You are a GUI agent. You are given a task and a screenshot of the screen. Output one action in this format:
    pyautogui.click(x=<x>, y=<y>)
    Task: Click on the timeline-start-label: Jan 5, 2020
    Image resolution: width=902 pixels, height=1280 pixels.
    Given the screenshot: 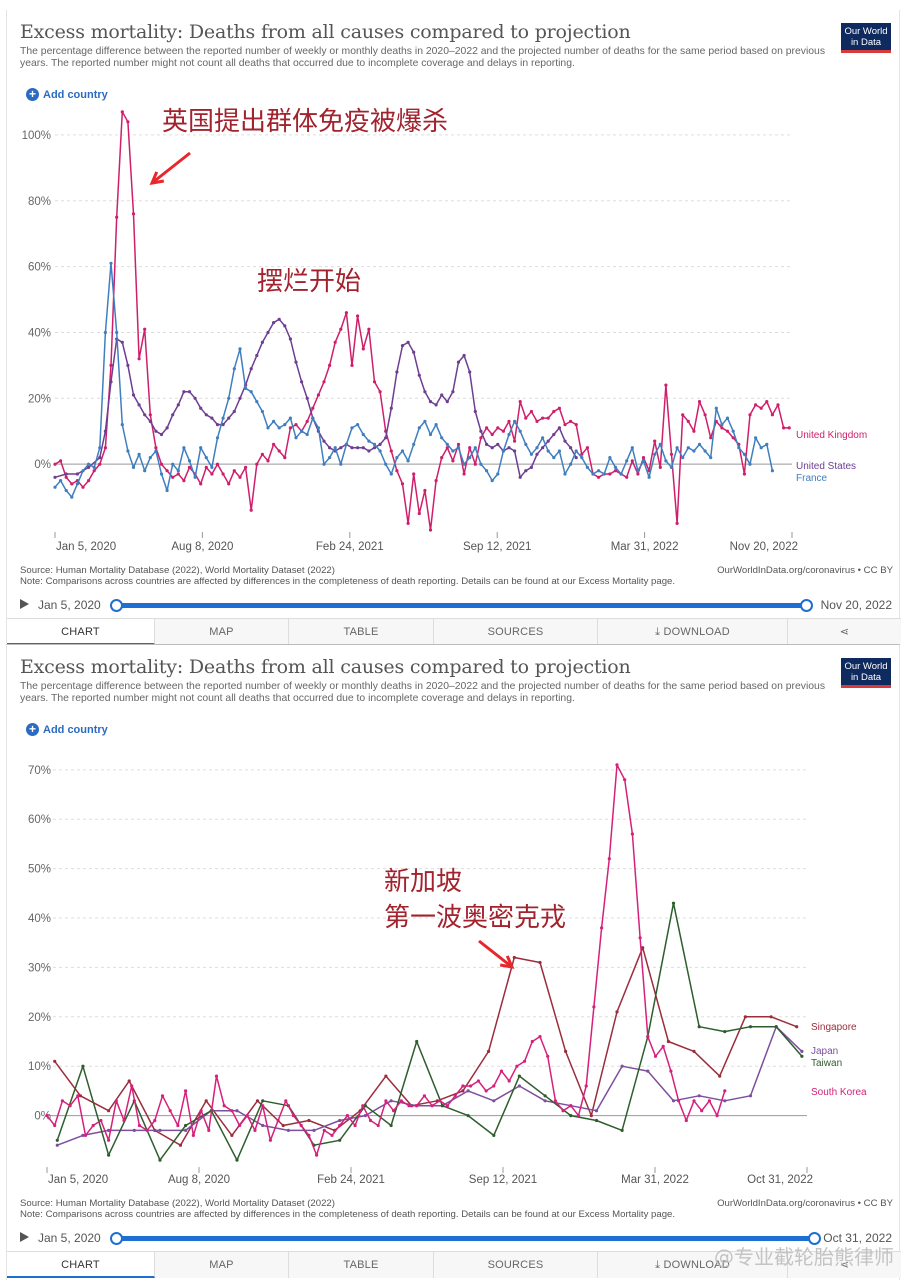 What is the action you would take?
    pyautogui.click(x=69, y=605)
    